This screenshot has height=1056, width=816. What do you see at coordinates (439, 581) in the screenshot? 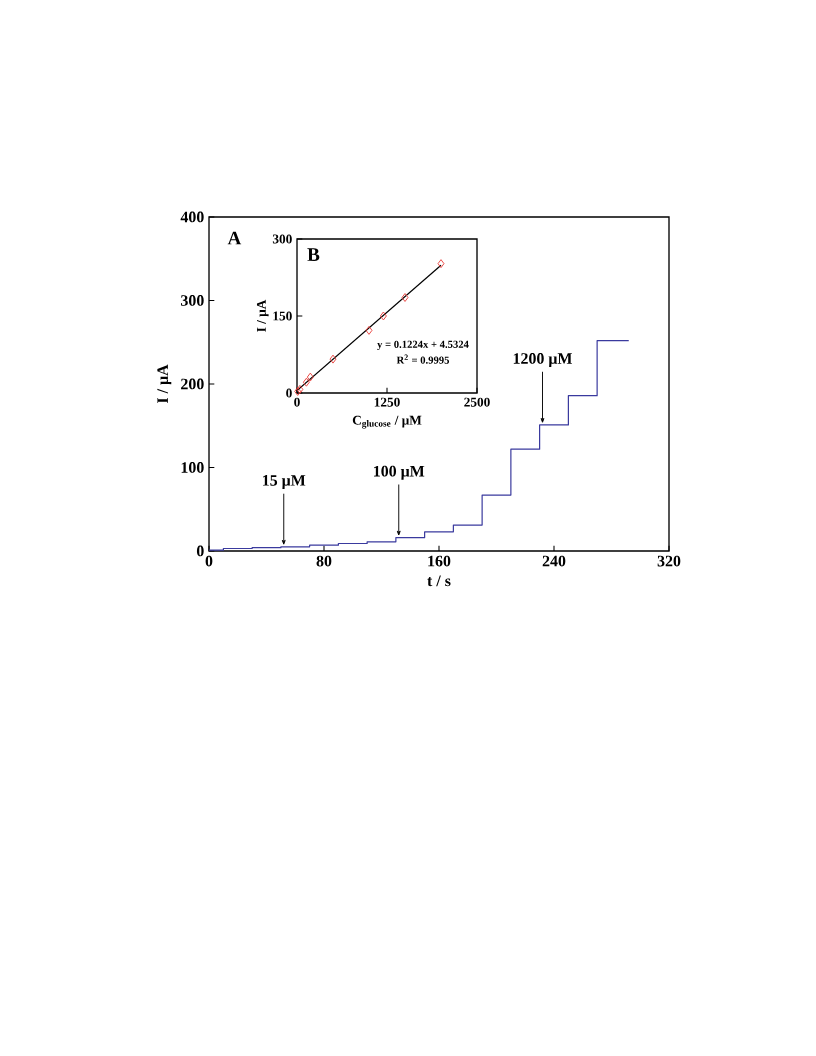
I see `x-axis-title: t / s` at bounding box center [439, 581].